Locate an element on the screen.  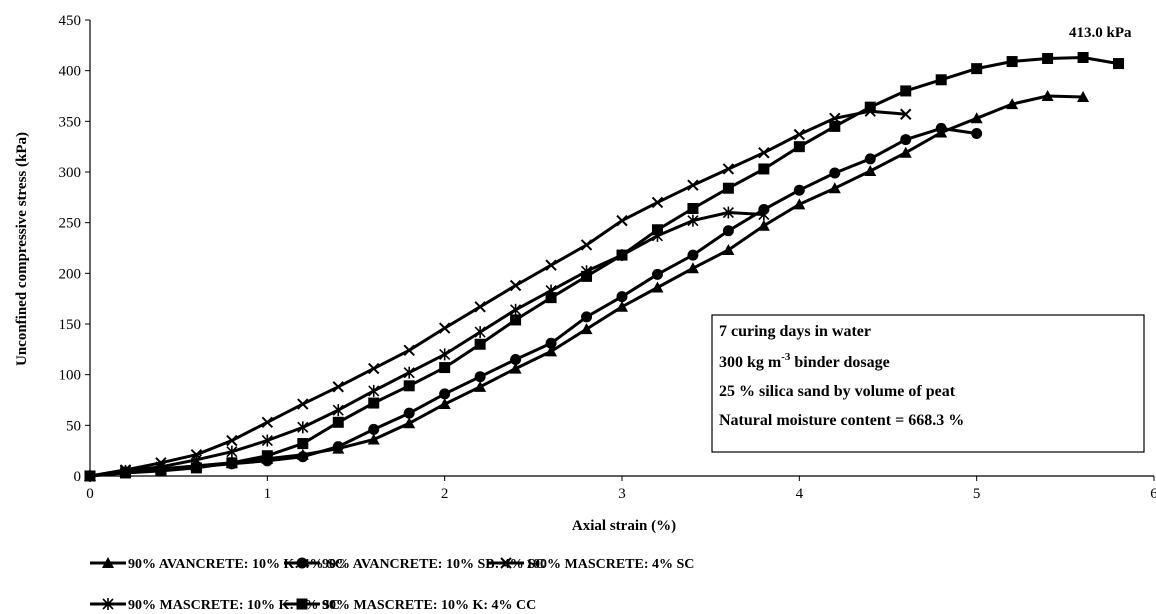
x-axis-title: Axial strain (%) is located at coordinates (624, 526).